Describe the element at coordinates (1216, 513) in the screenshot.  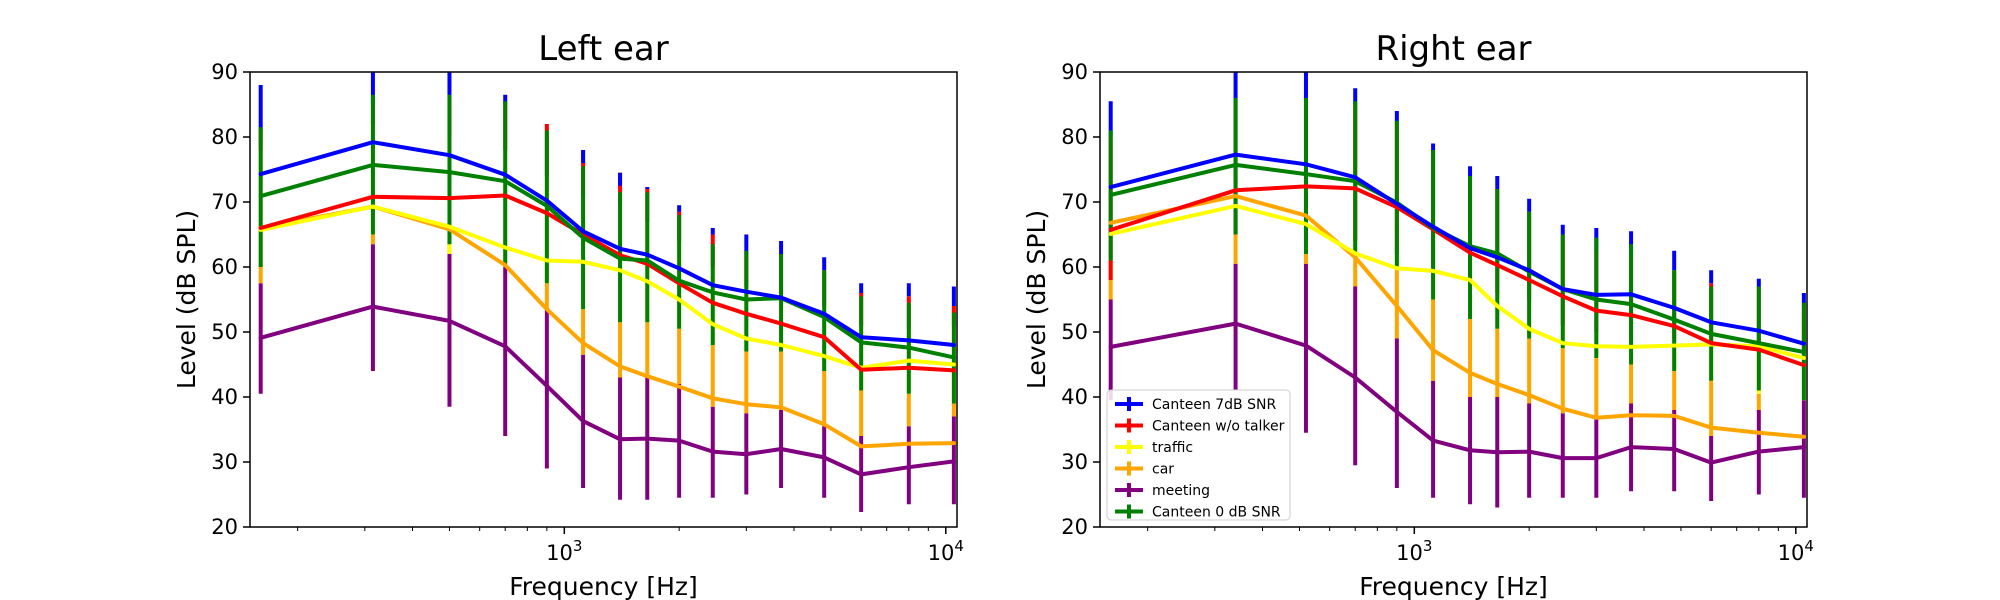
I see `legend-entry: Canteen 0 dB SNR` at that location.